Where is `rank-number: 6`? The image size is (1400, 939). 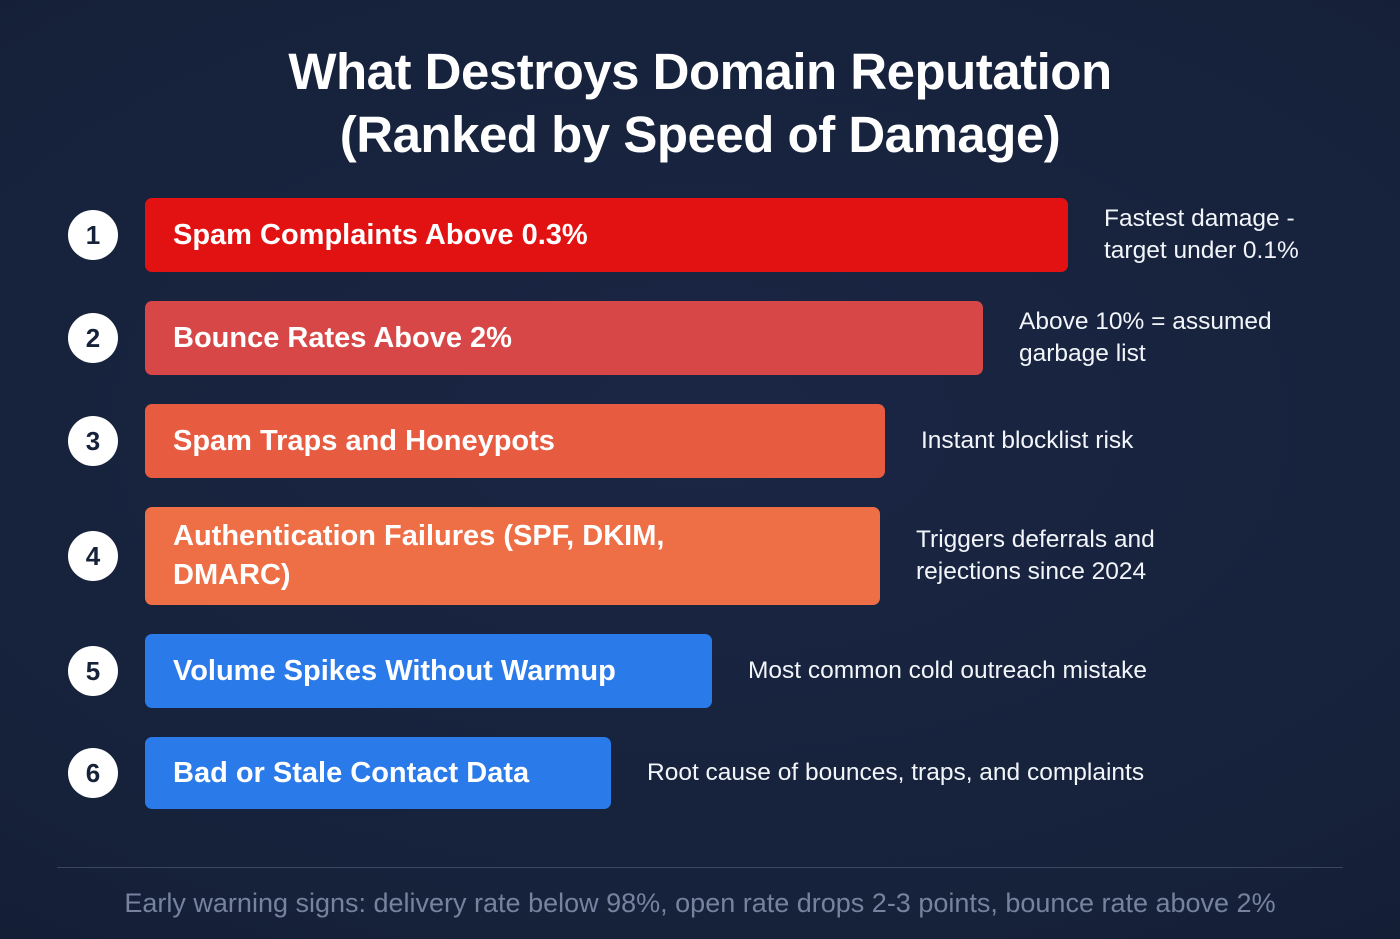 rank-number: 6 is located at coordinates (93, 772).